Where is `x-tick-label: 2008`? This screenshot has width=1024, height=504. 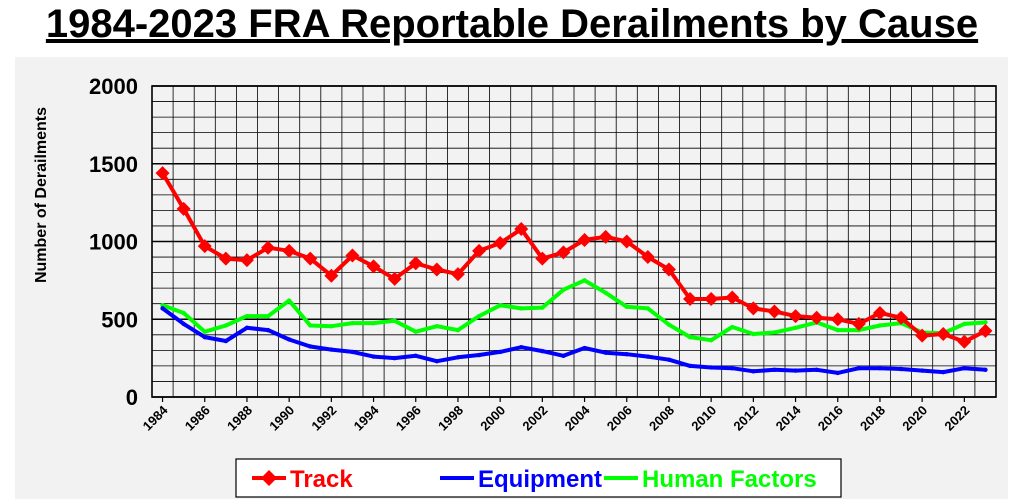
x-tick-label: 2008 is located at coordinates (661, 418).